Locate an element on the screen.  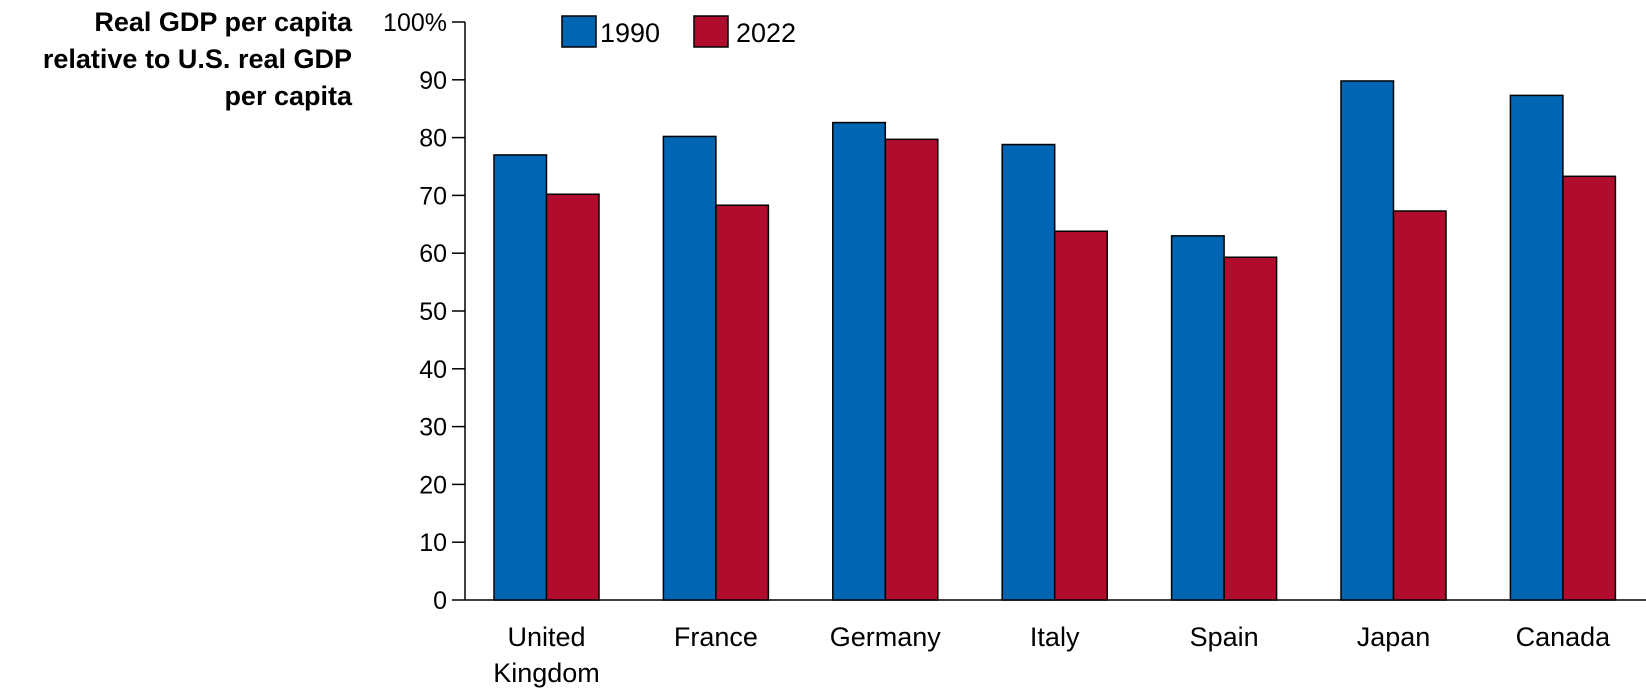
y-tick-label: 80 is located at coordinates (433, 139).